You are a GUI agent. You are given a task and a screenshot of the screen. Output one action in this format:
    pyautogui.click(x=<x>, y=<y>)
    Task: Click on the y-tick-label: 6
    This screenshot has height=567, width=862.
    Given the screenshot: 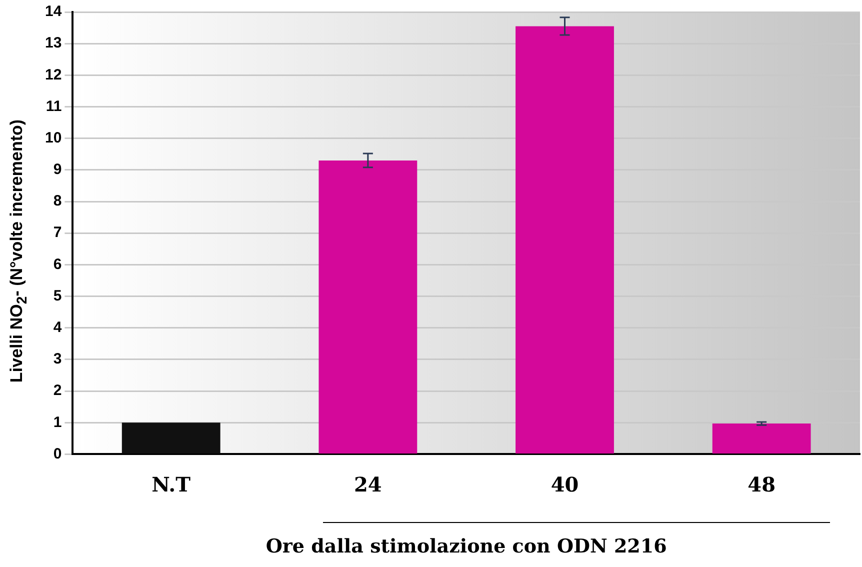 What is the action you would take?
    pyautogui.click(x=57, y=264)
    